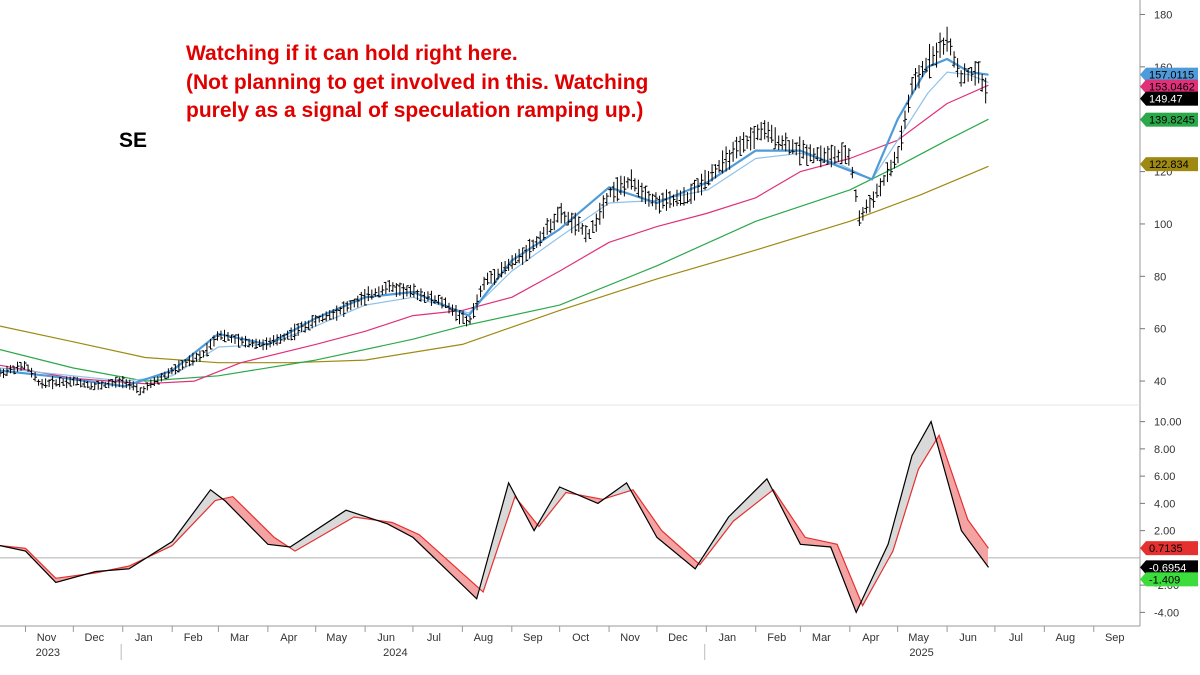  I want to click on osc-tick-label: 10.00, so click(1168, 423).